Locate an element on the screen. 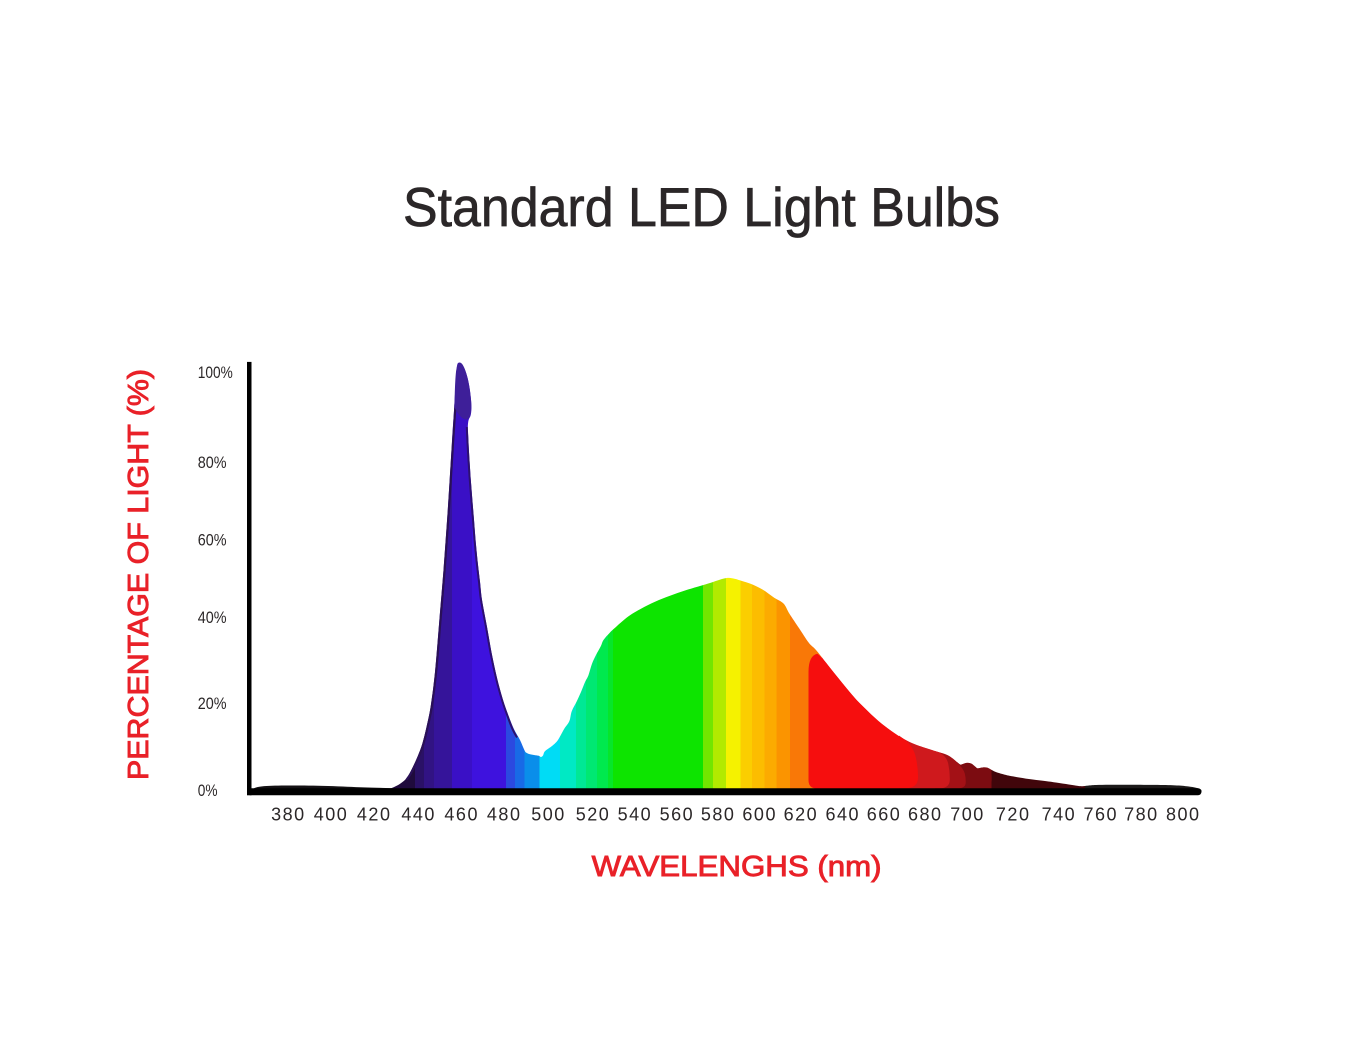 This screenshot has width=1371, height=1063. svg-text: PERCENTAGE OF LIGHT (%) is located at coordinates (139, 574).